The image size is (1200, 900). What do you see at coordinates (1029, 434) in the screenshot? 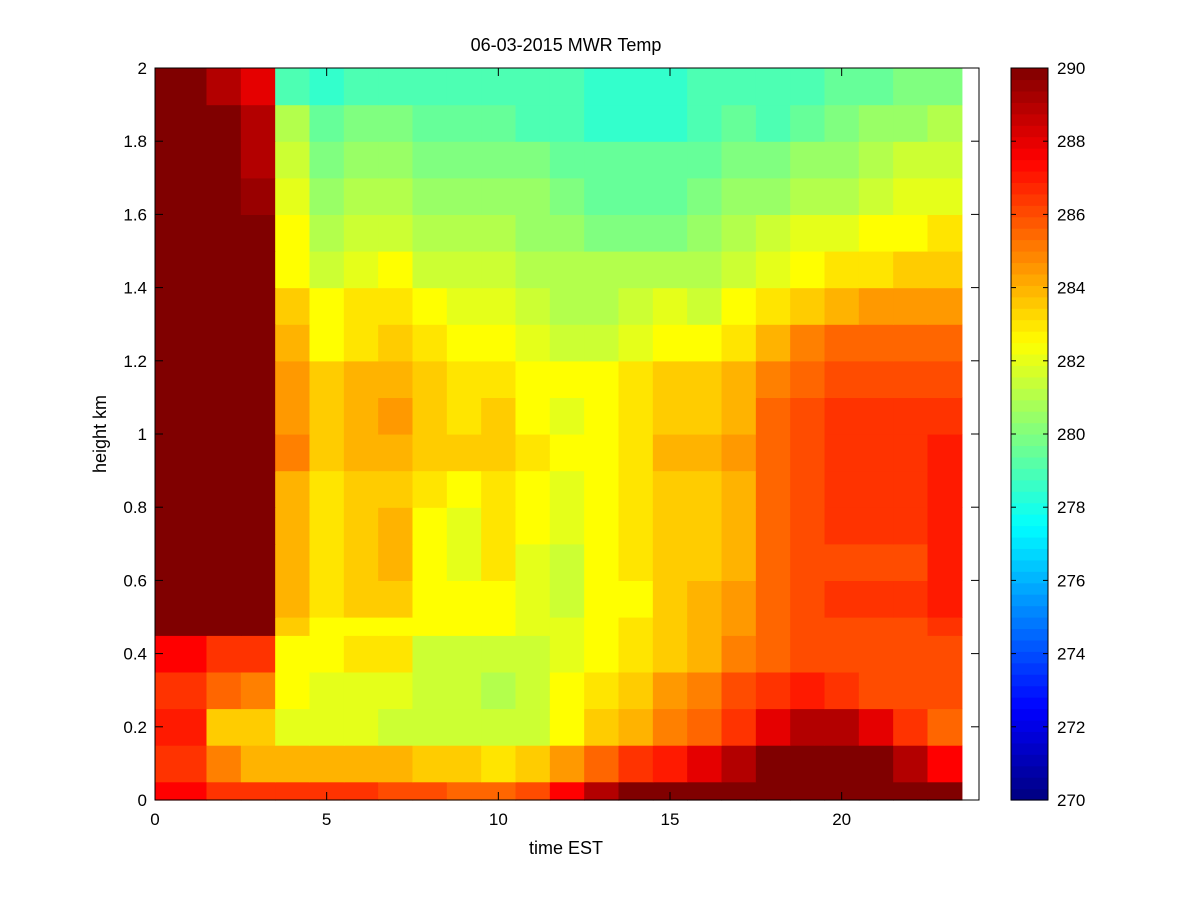
I see `colorbar` at bounding box center [1029, 434].